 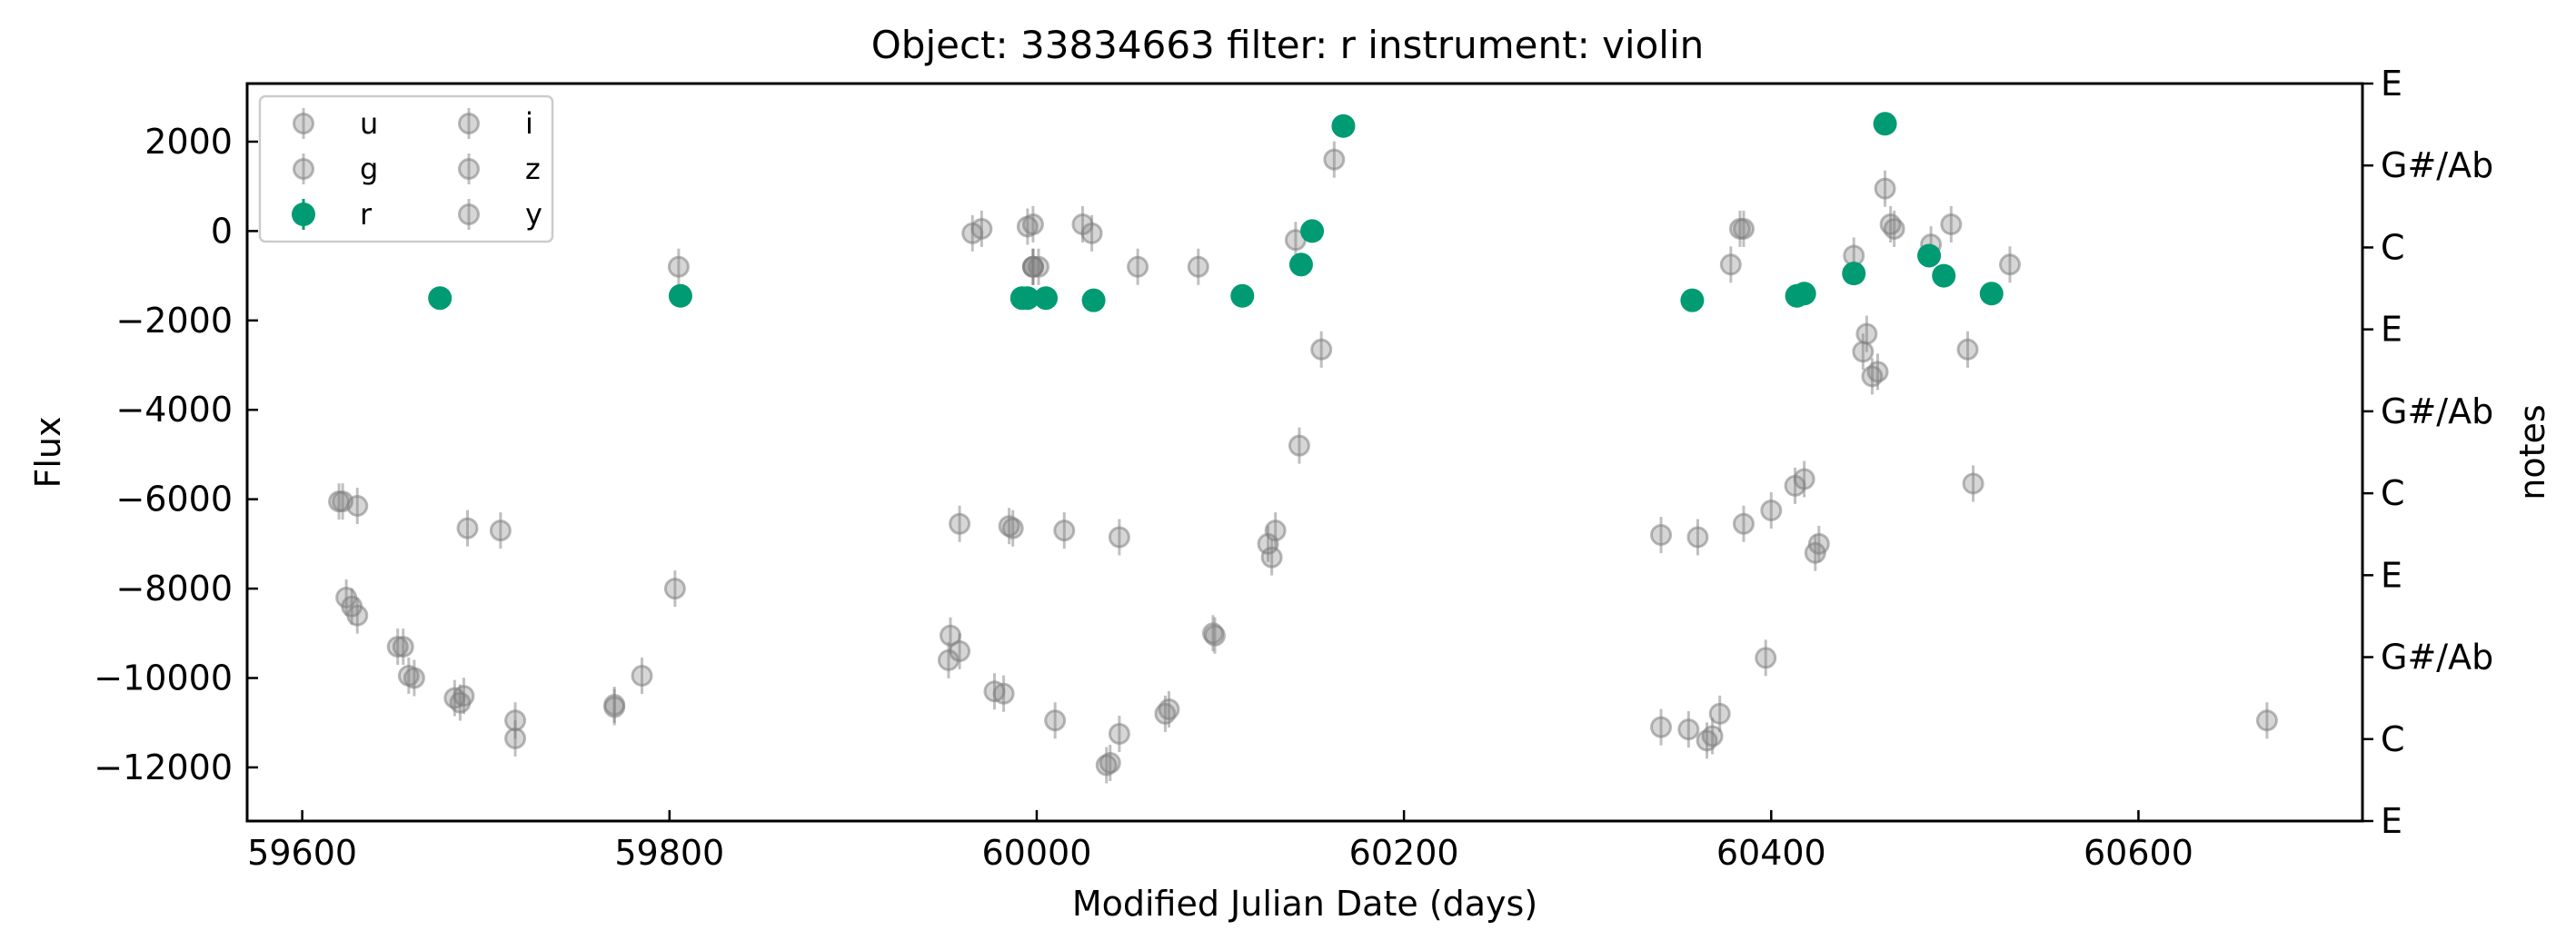 I want to click on legend-label: z, so click(x=533, y=169).